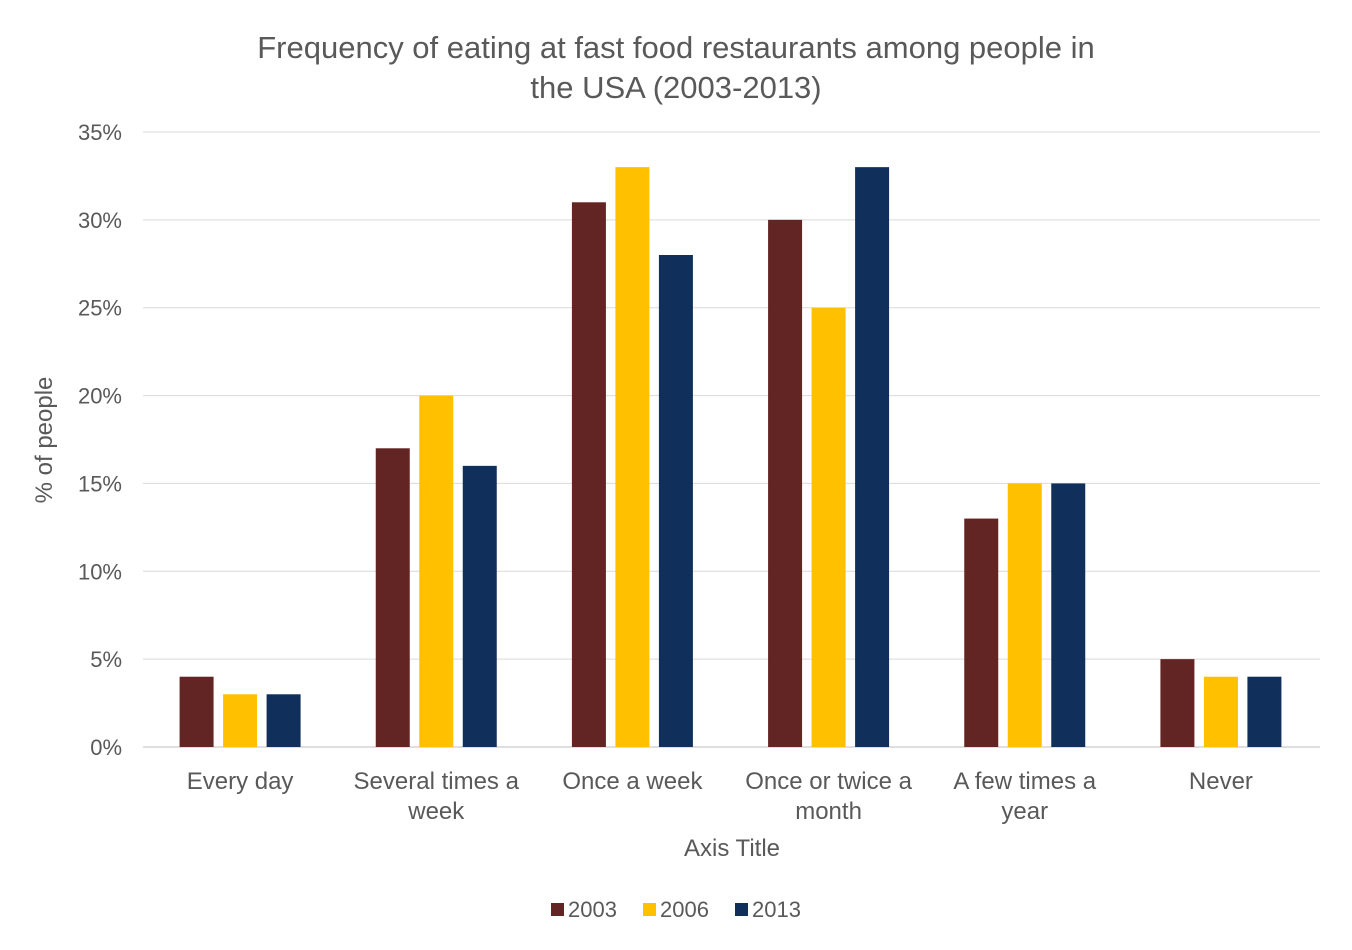 This screenshot has height=950, width=1352. Describe the element at coordinates (592, 909) in the screenshot. I see `legend-label-2003: 2003` at that location.